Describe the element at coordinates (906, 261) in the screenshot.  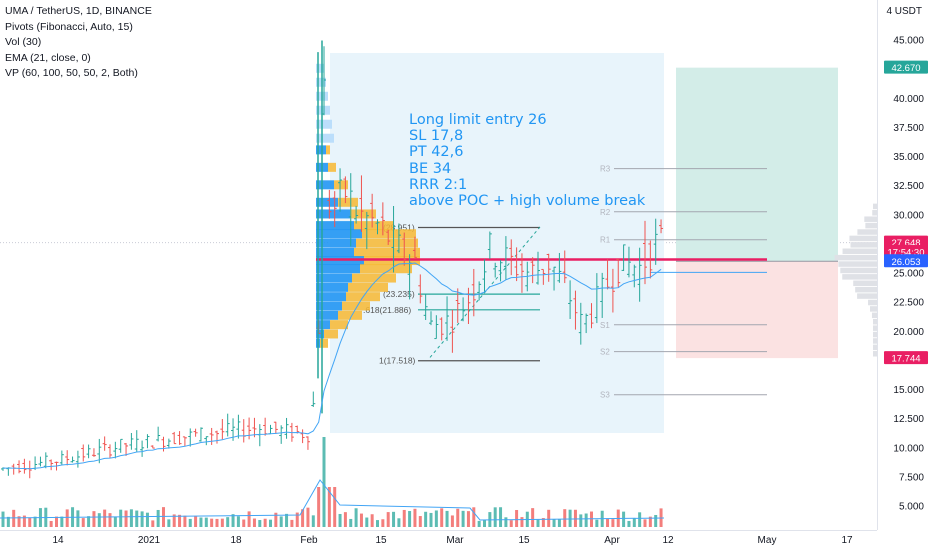
I see `price-tag` at that location.